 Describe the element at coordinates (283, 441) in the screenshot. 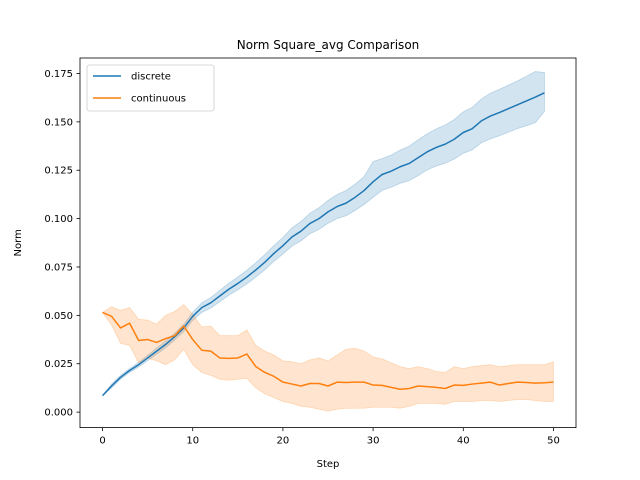

I see `x-tick-label: 20` at that location.